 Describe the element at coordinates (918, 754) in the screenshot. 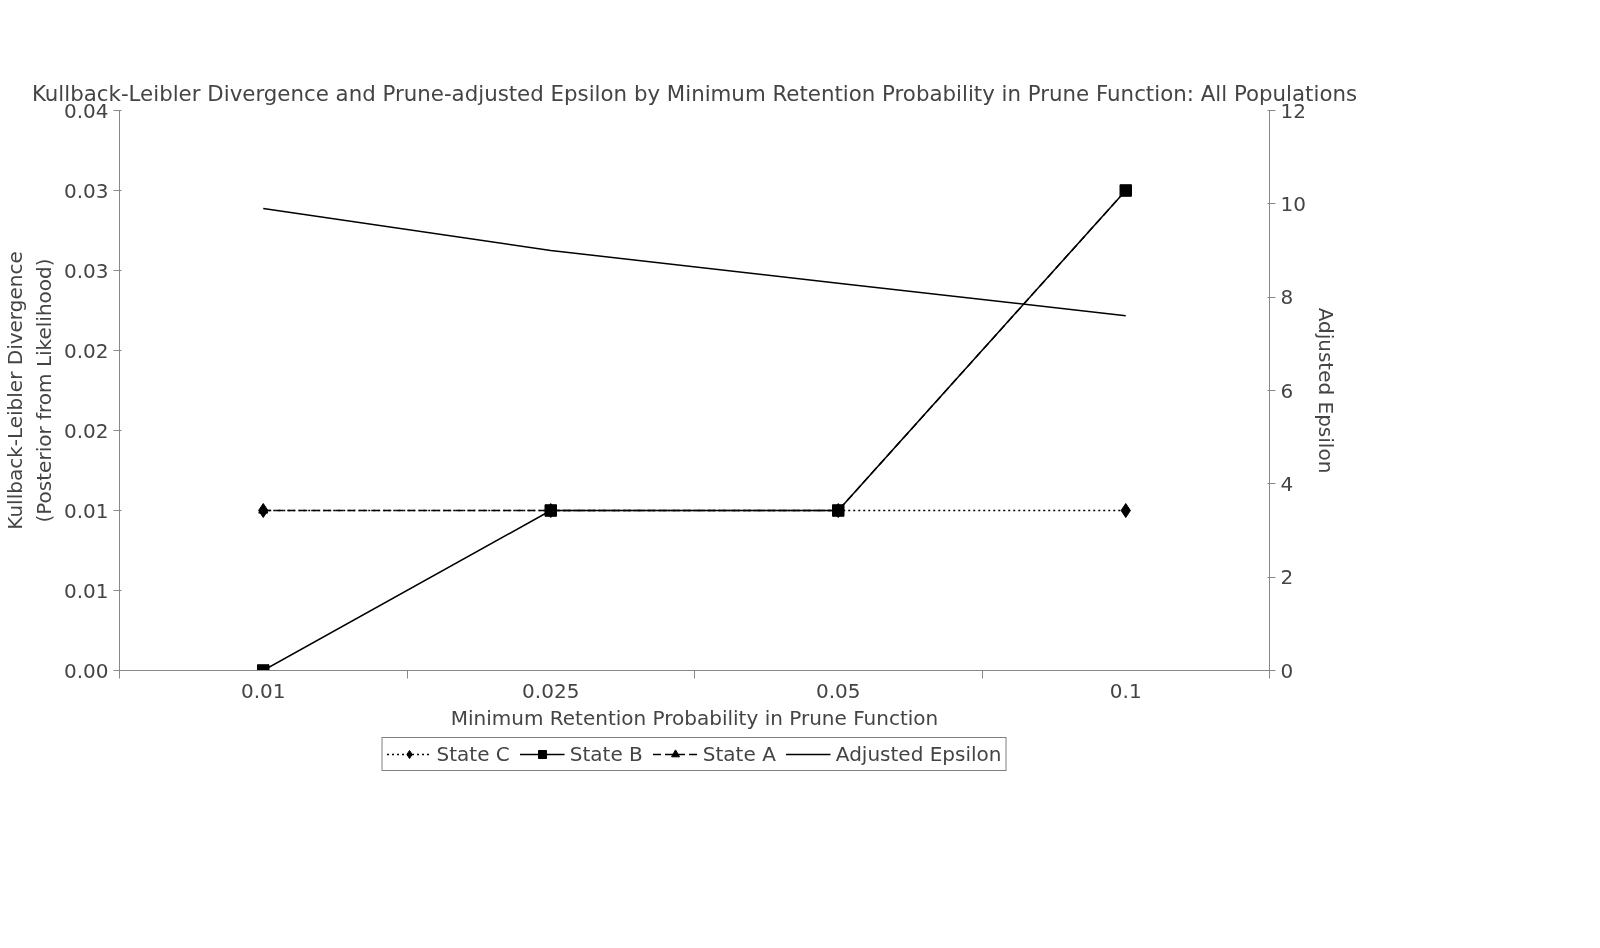

I see `legend-label: Adjusted Epsilon` at that location.